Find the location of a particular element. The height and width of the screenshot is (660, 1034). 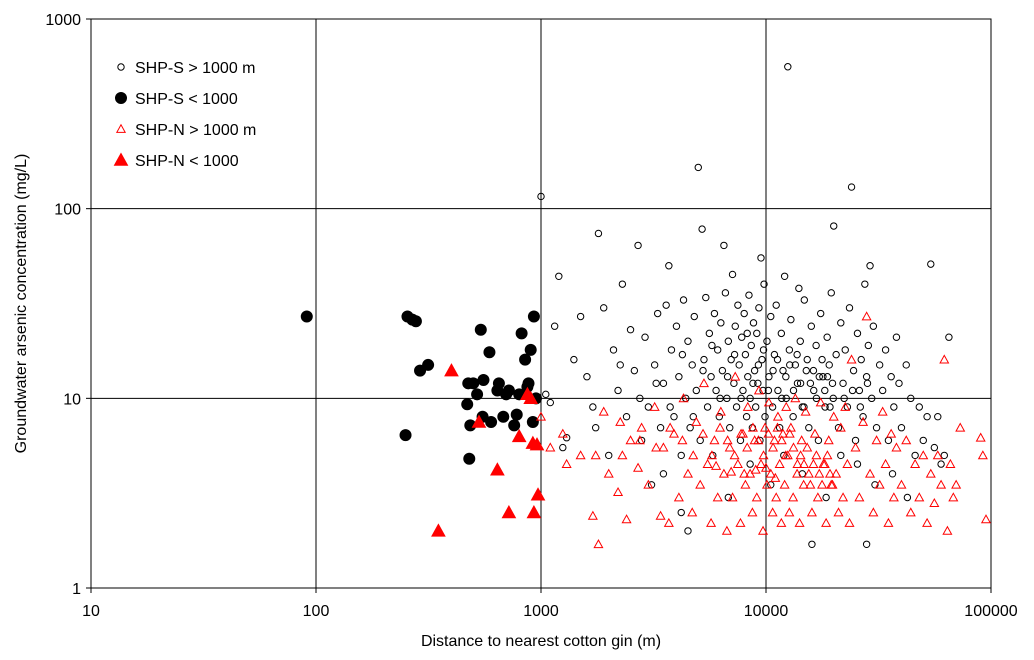

x-tick-label: 100 is located at coordinates (316, 611).